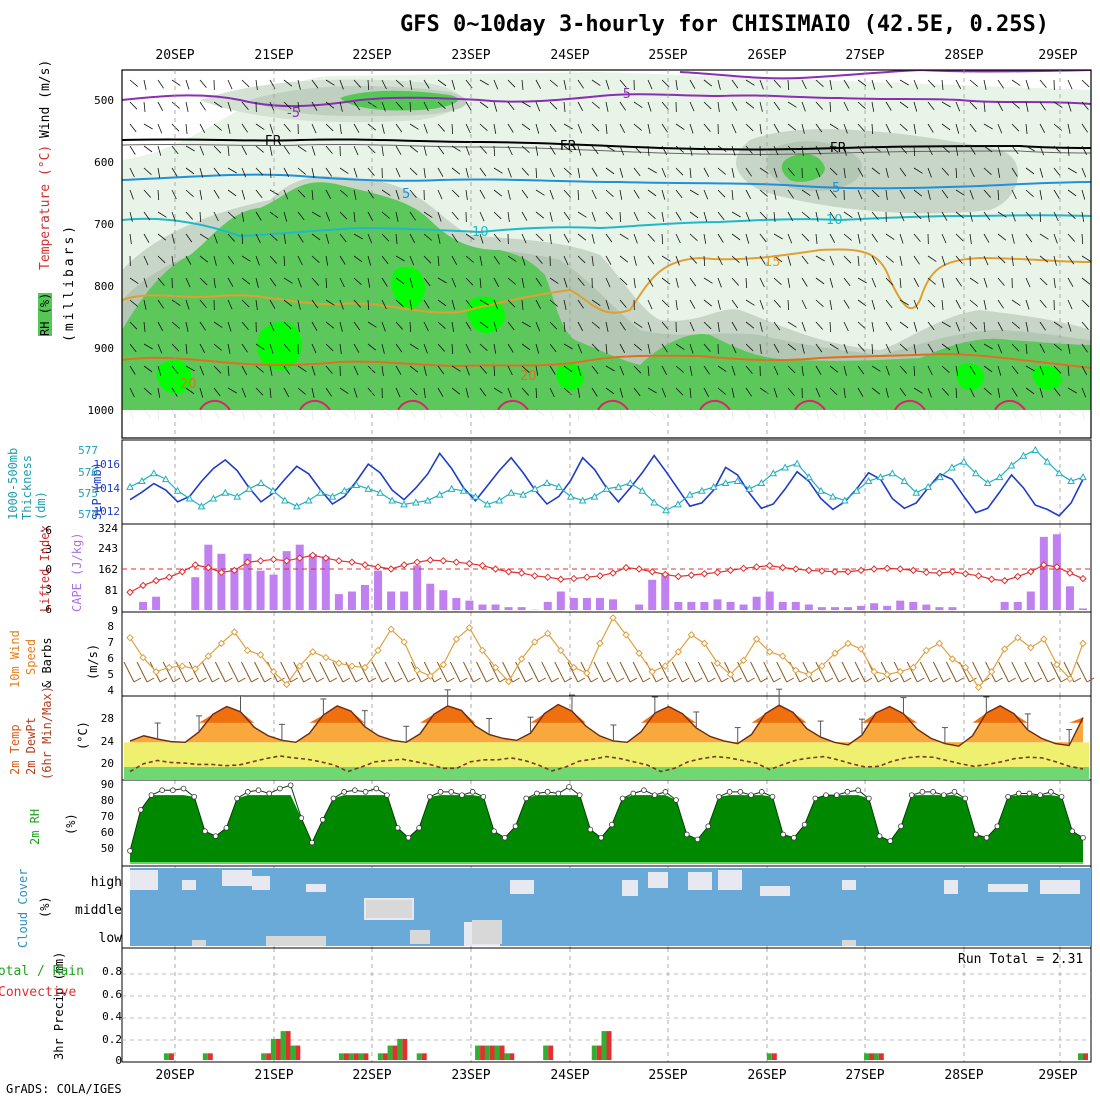 This screenshot has height=1100, width=1100. Describe the element at coordinates (838, 148) in the screenshot. I see `contour-label-3: FR` at that location.